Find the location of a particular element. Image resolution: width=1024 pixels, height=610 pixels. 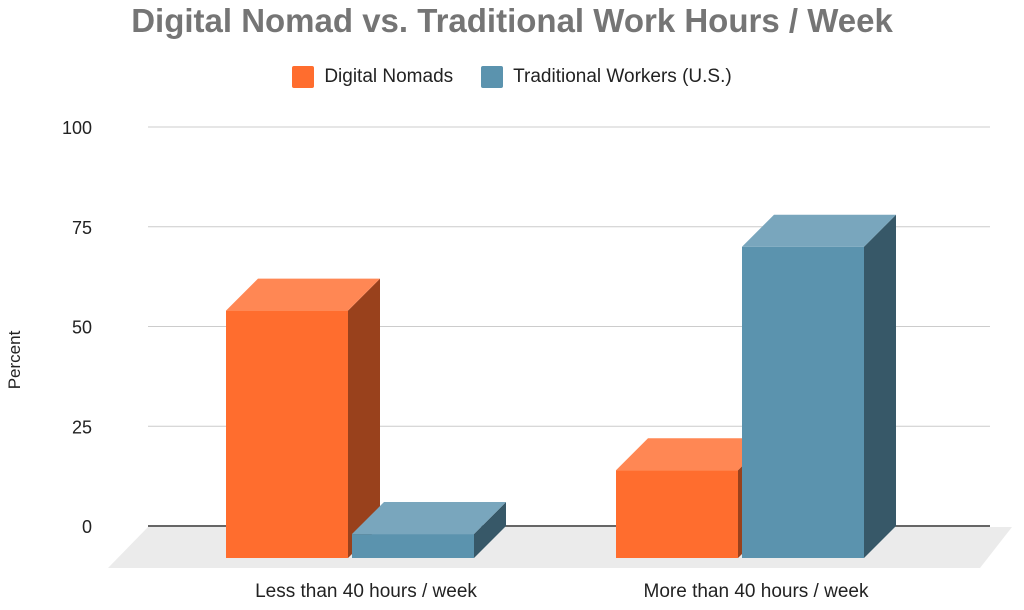

y-tick-label: 25 is located at coordinates (82, 427).